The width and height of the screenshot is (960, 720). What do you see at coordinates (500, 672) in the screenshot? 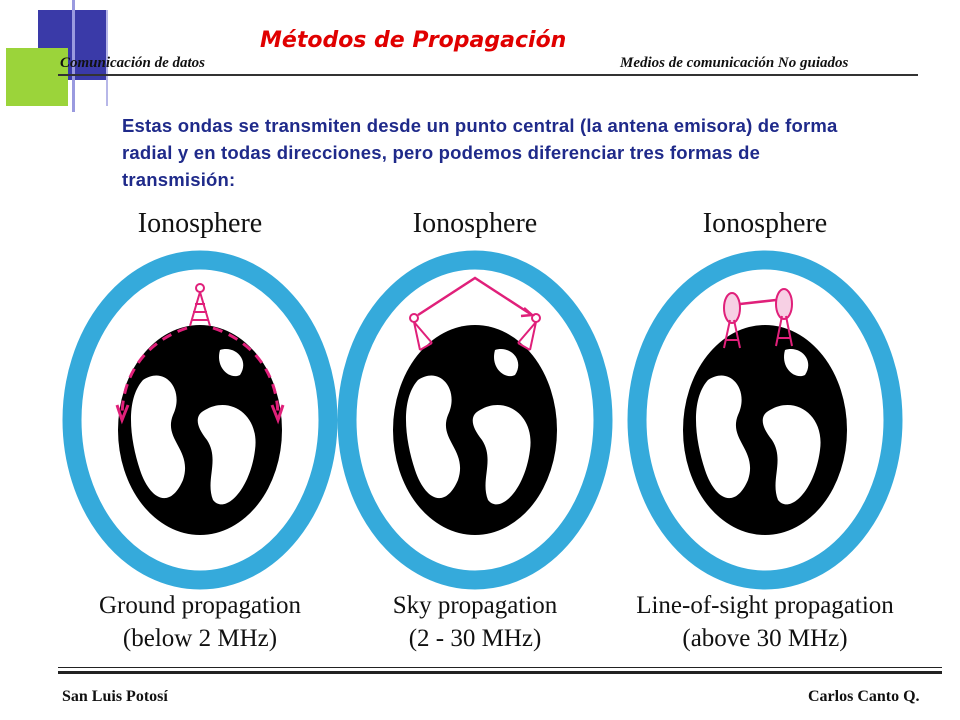
I see `footer-divider-thick` at bounding box center [500, 672].